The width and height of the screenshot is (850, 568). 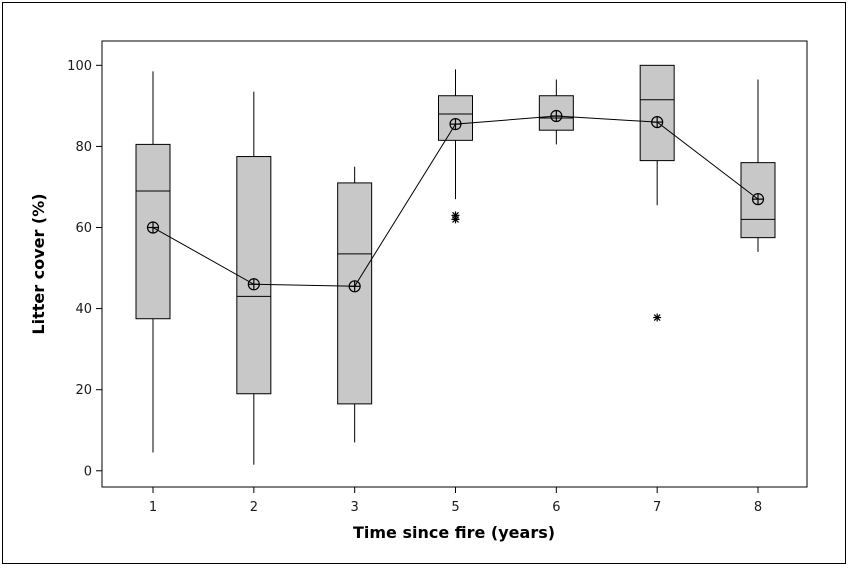 What do you see at coordinates (254, 507) in the screenshot?
I see `x-tick-label: 2` at bounding box center [254, 507].